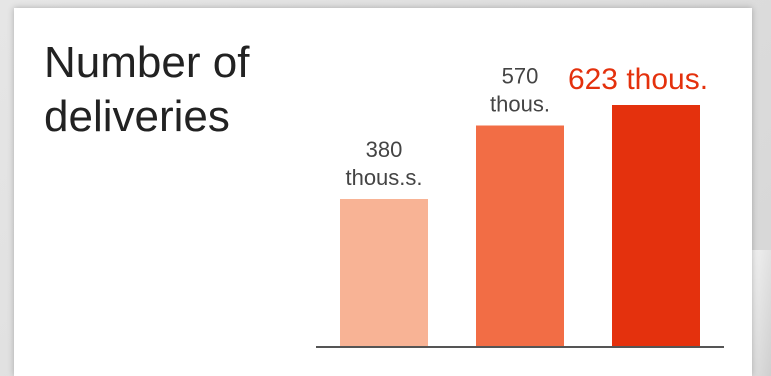  Describe the element at coordinates (147, 62) in the screenshot. I see `chart-title-line-1: Number of` at that location.